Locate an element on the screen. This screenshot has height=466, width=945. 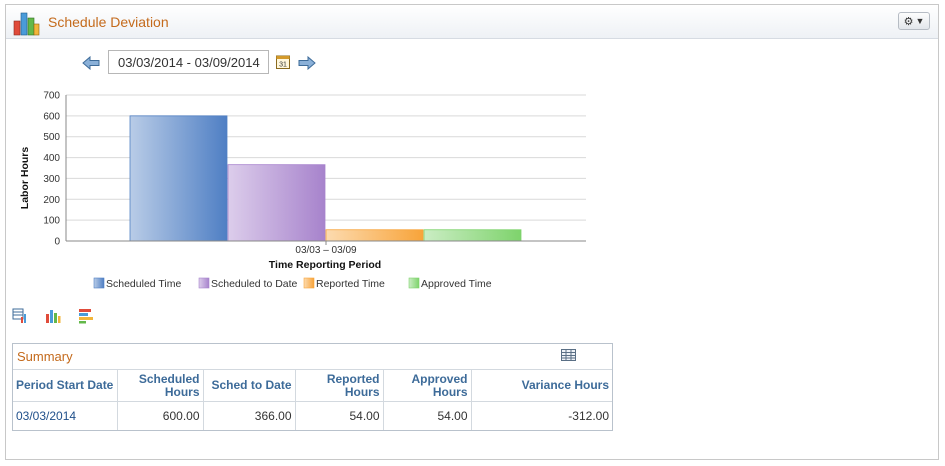
legend-label-reported-time: Reported Time is located at coordinates (350, 284).